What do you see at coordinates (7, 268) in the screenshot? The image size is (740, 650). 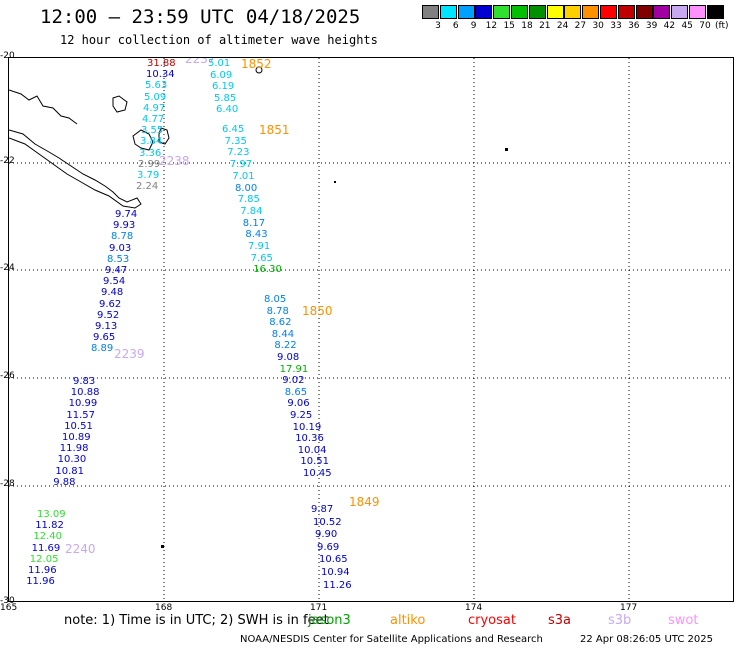 I see `latitude-tick-label: -24` at bounding box center [7, 268].